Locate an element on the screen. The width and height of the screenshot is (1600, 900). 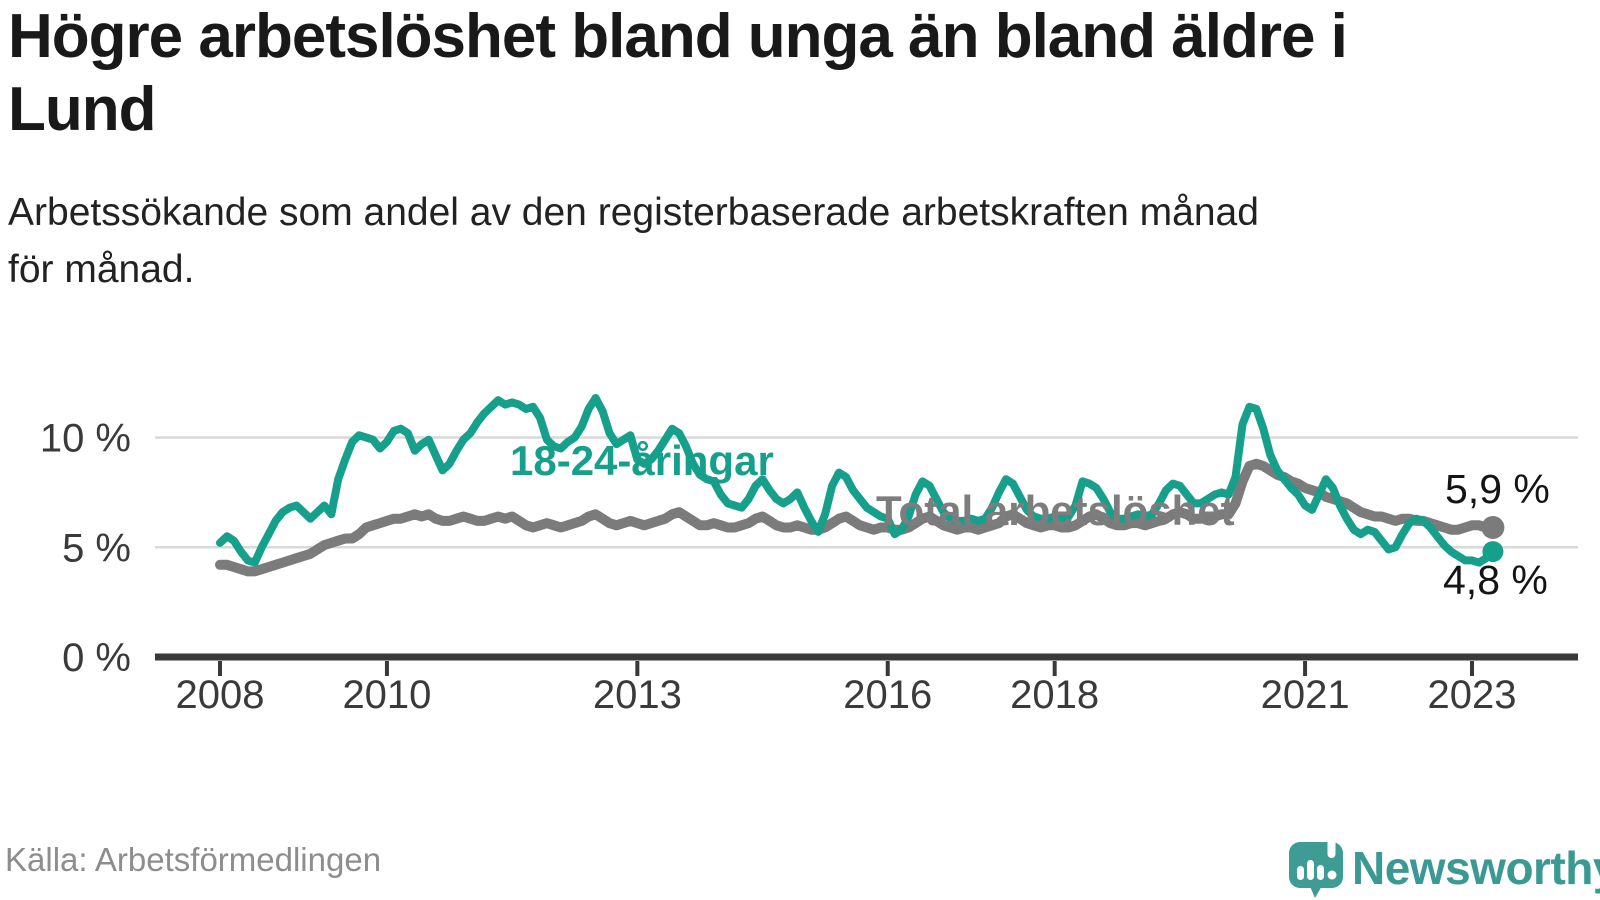
end-value-label-youth: 4,8 % is located at coordinates (1495, 580).